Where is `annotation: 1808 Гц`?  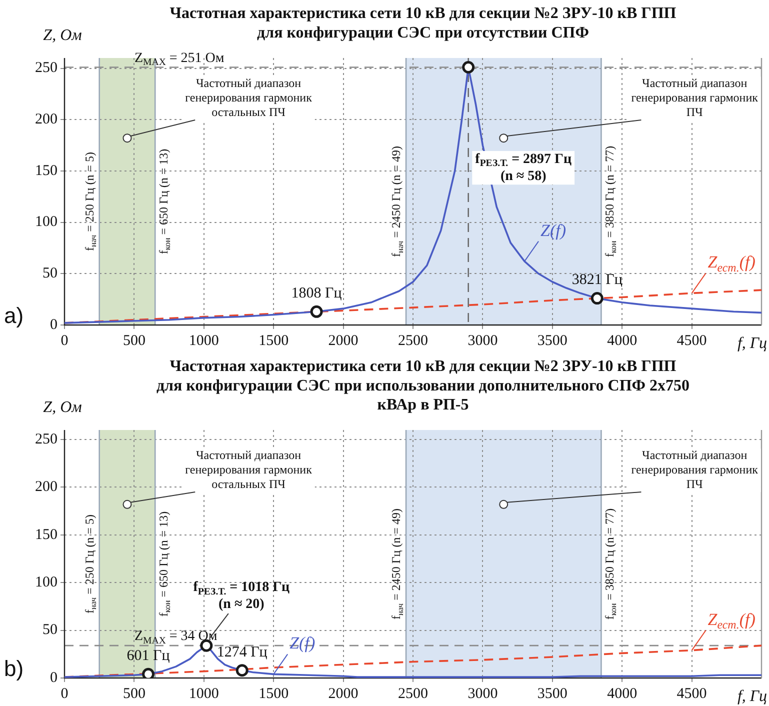 annotation: 1808 Гц is located at coordinates (316, 294).